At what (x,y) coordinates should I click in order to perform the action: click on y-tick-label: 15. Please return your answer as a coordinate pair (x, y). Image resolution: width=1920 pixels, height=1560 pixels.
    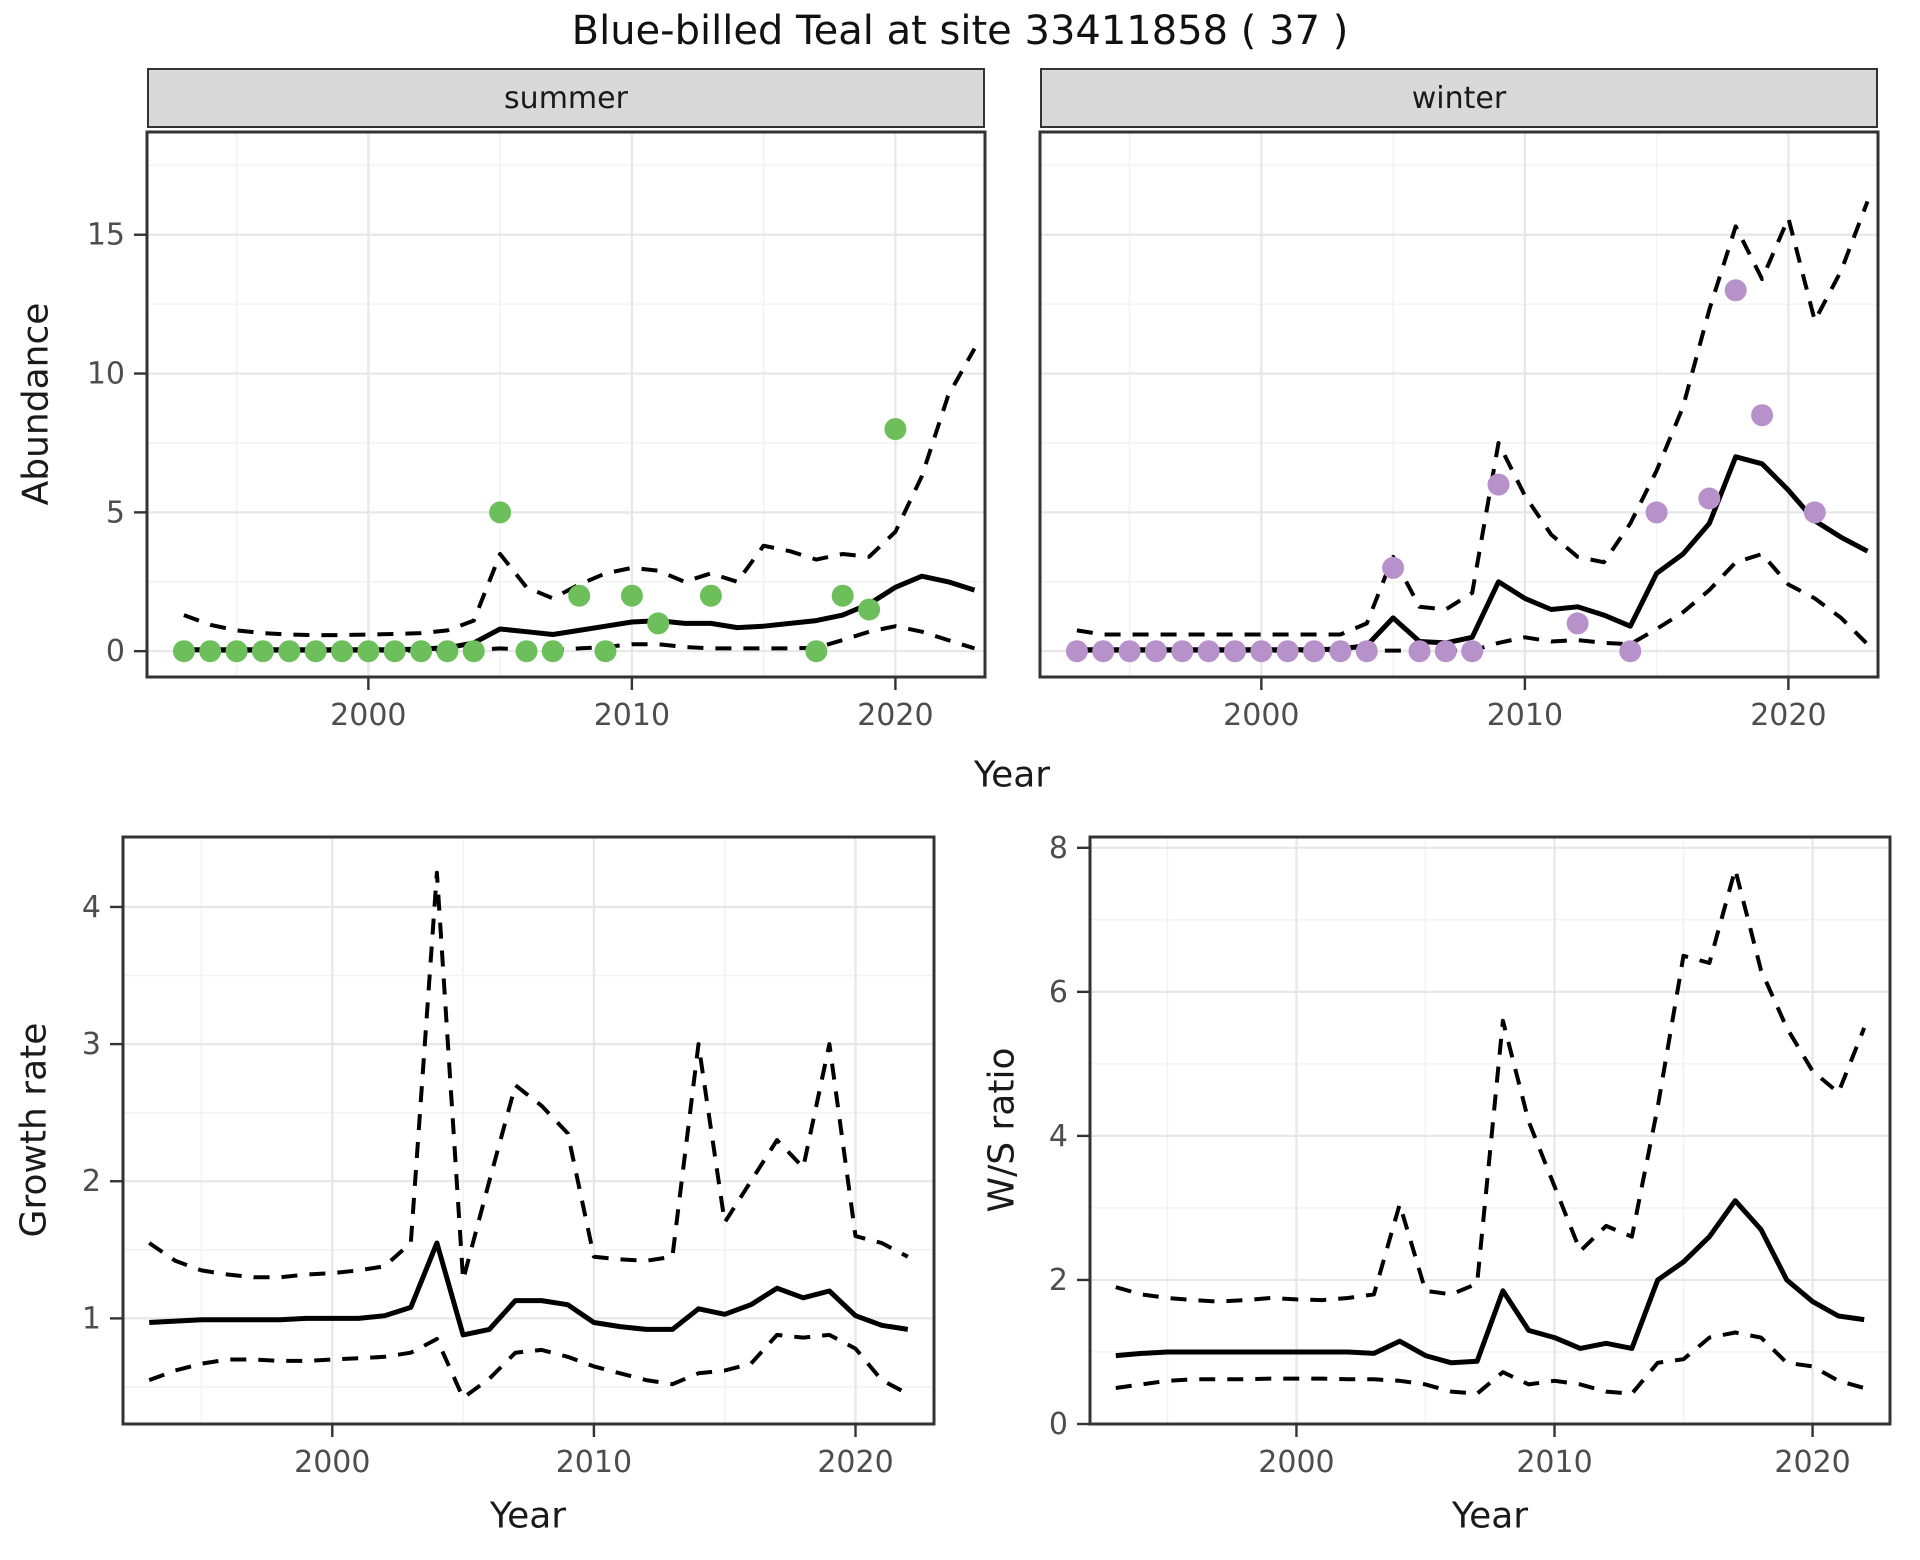
    Looking at the image, I should click on (106, 235).